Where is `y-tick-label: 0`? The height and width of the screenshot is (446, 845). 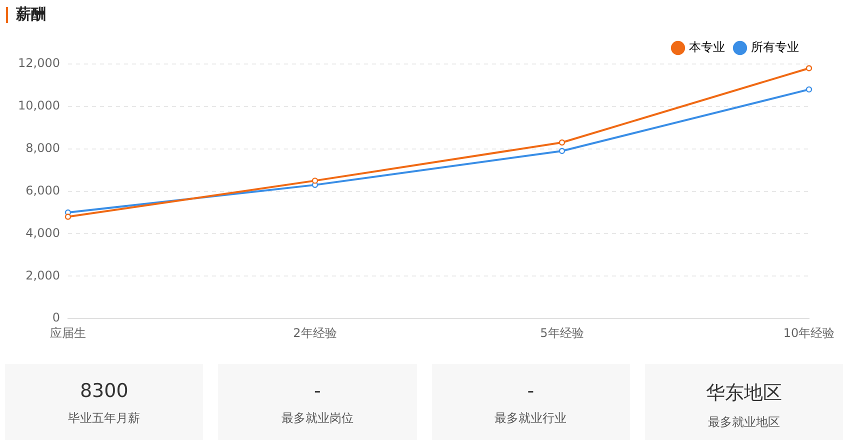
y-tick-label: 0 is located at coordinates (56, 317).